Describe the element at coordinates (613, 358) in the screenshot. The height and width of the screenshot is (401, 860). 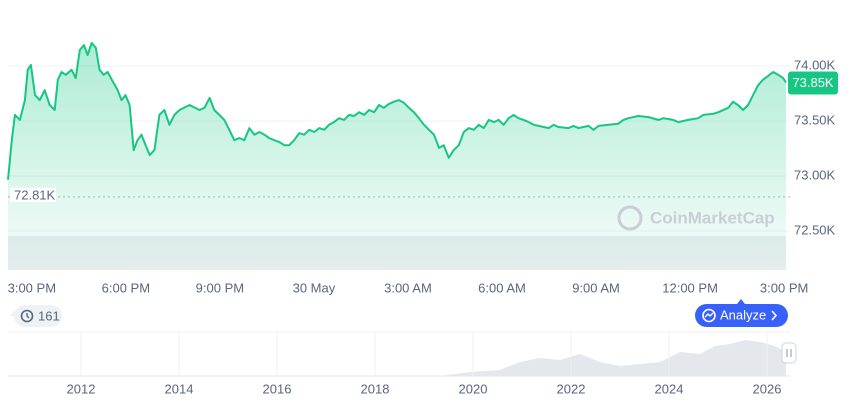
I see `navigator-area` at that location.